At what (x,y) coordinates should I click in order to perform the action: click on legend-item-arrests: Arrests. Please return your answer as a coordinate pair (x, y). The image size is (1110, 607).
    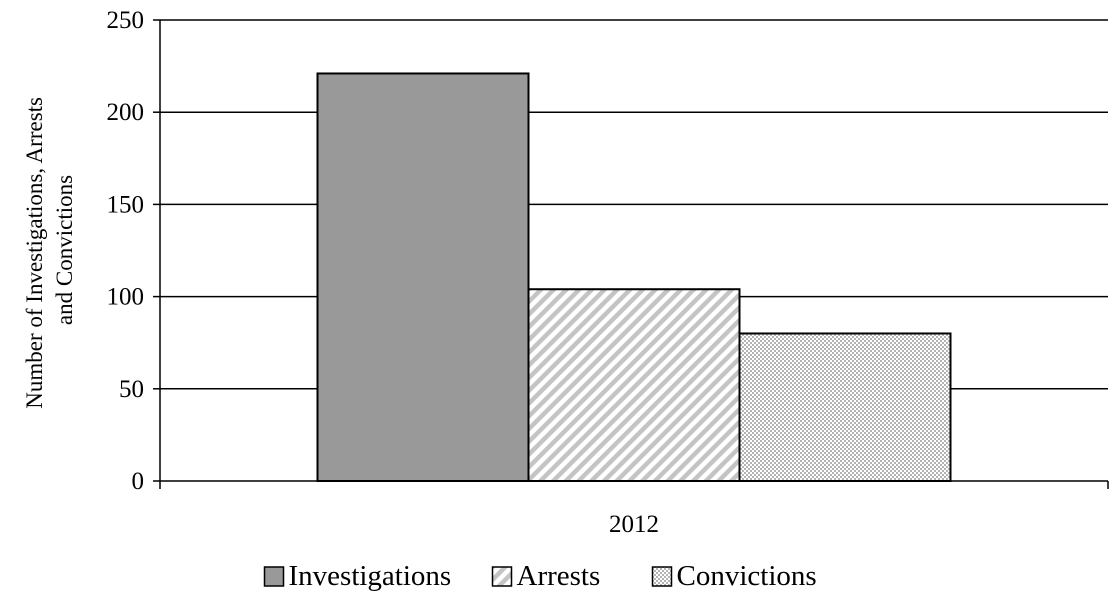
    Looking at the image, I should click on (546, 576).